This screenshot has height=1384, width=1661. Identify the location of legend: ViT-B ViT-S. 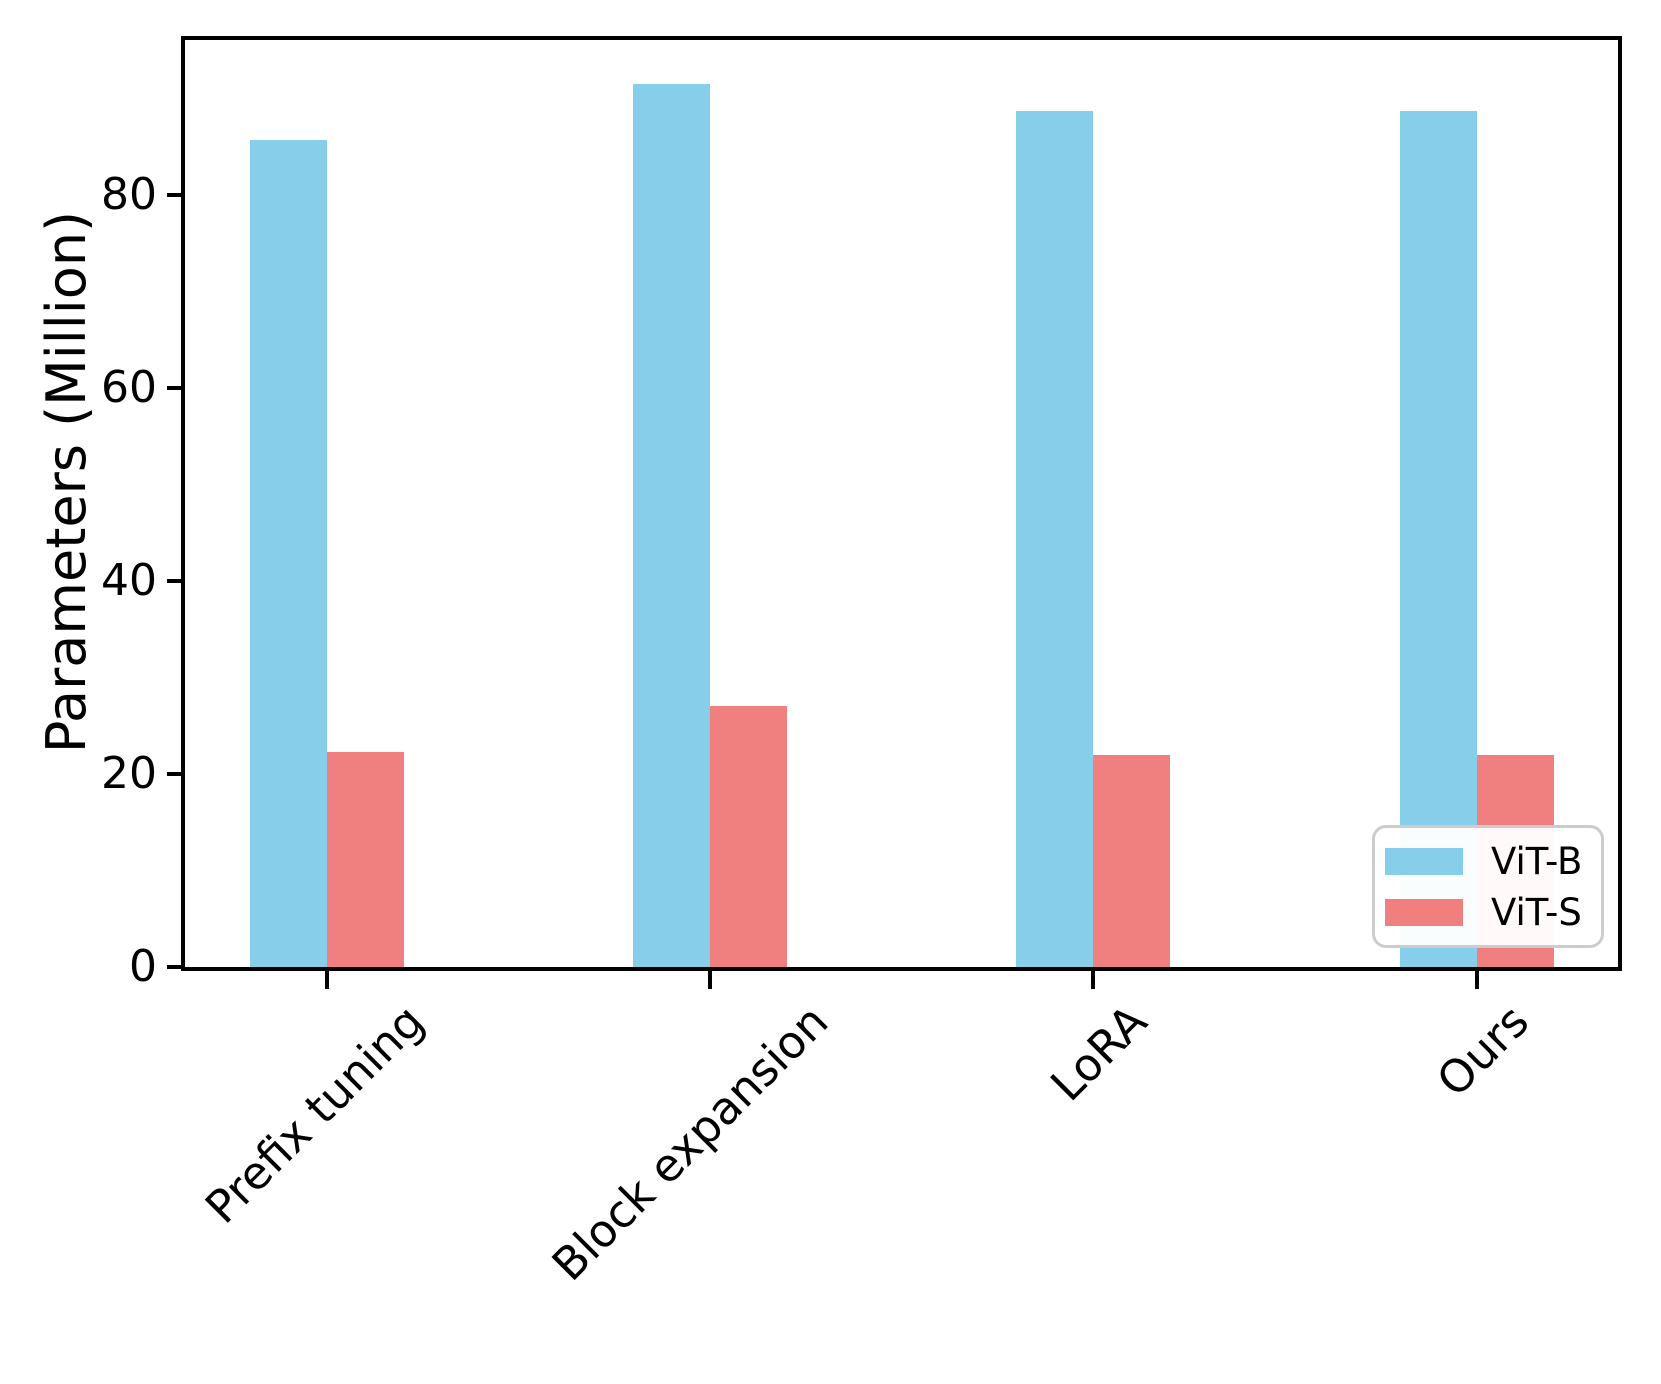
(1488, 886).